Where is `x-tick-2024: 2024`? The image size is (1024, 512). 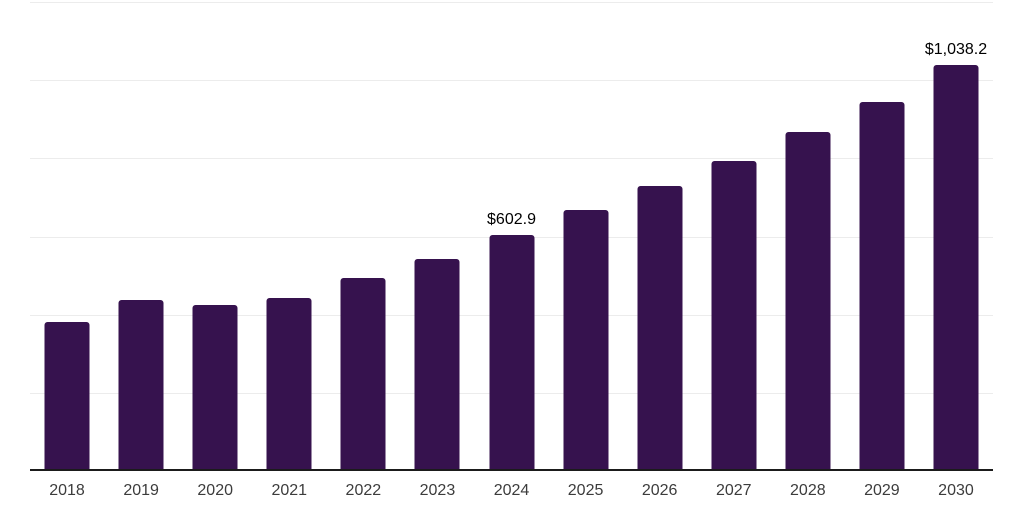
x-tick-2024: 2024 is located at coordinates (511, 490).